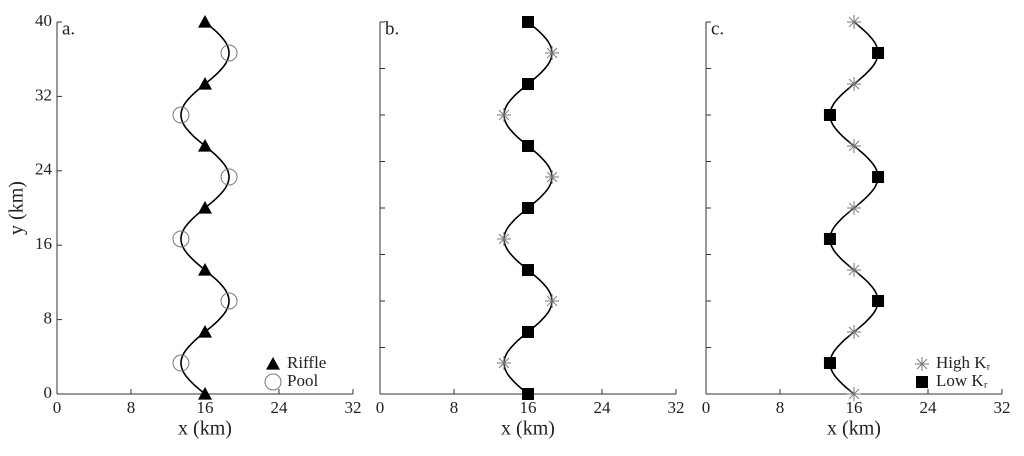 The width and height of the screenshot is (1024, 456). What do you see at coordinates (306, 362) in the screenshot?
I see `legend-label: Riffle` at bounding box center [306, 362].